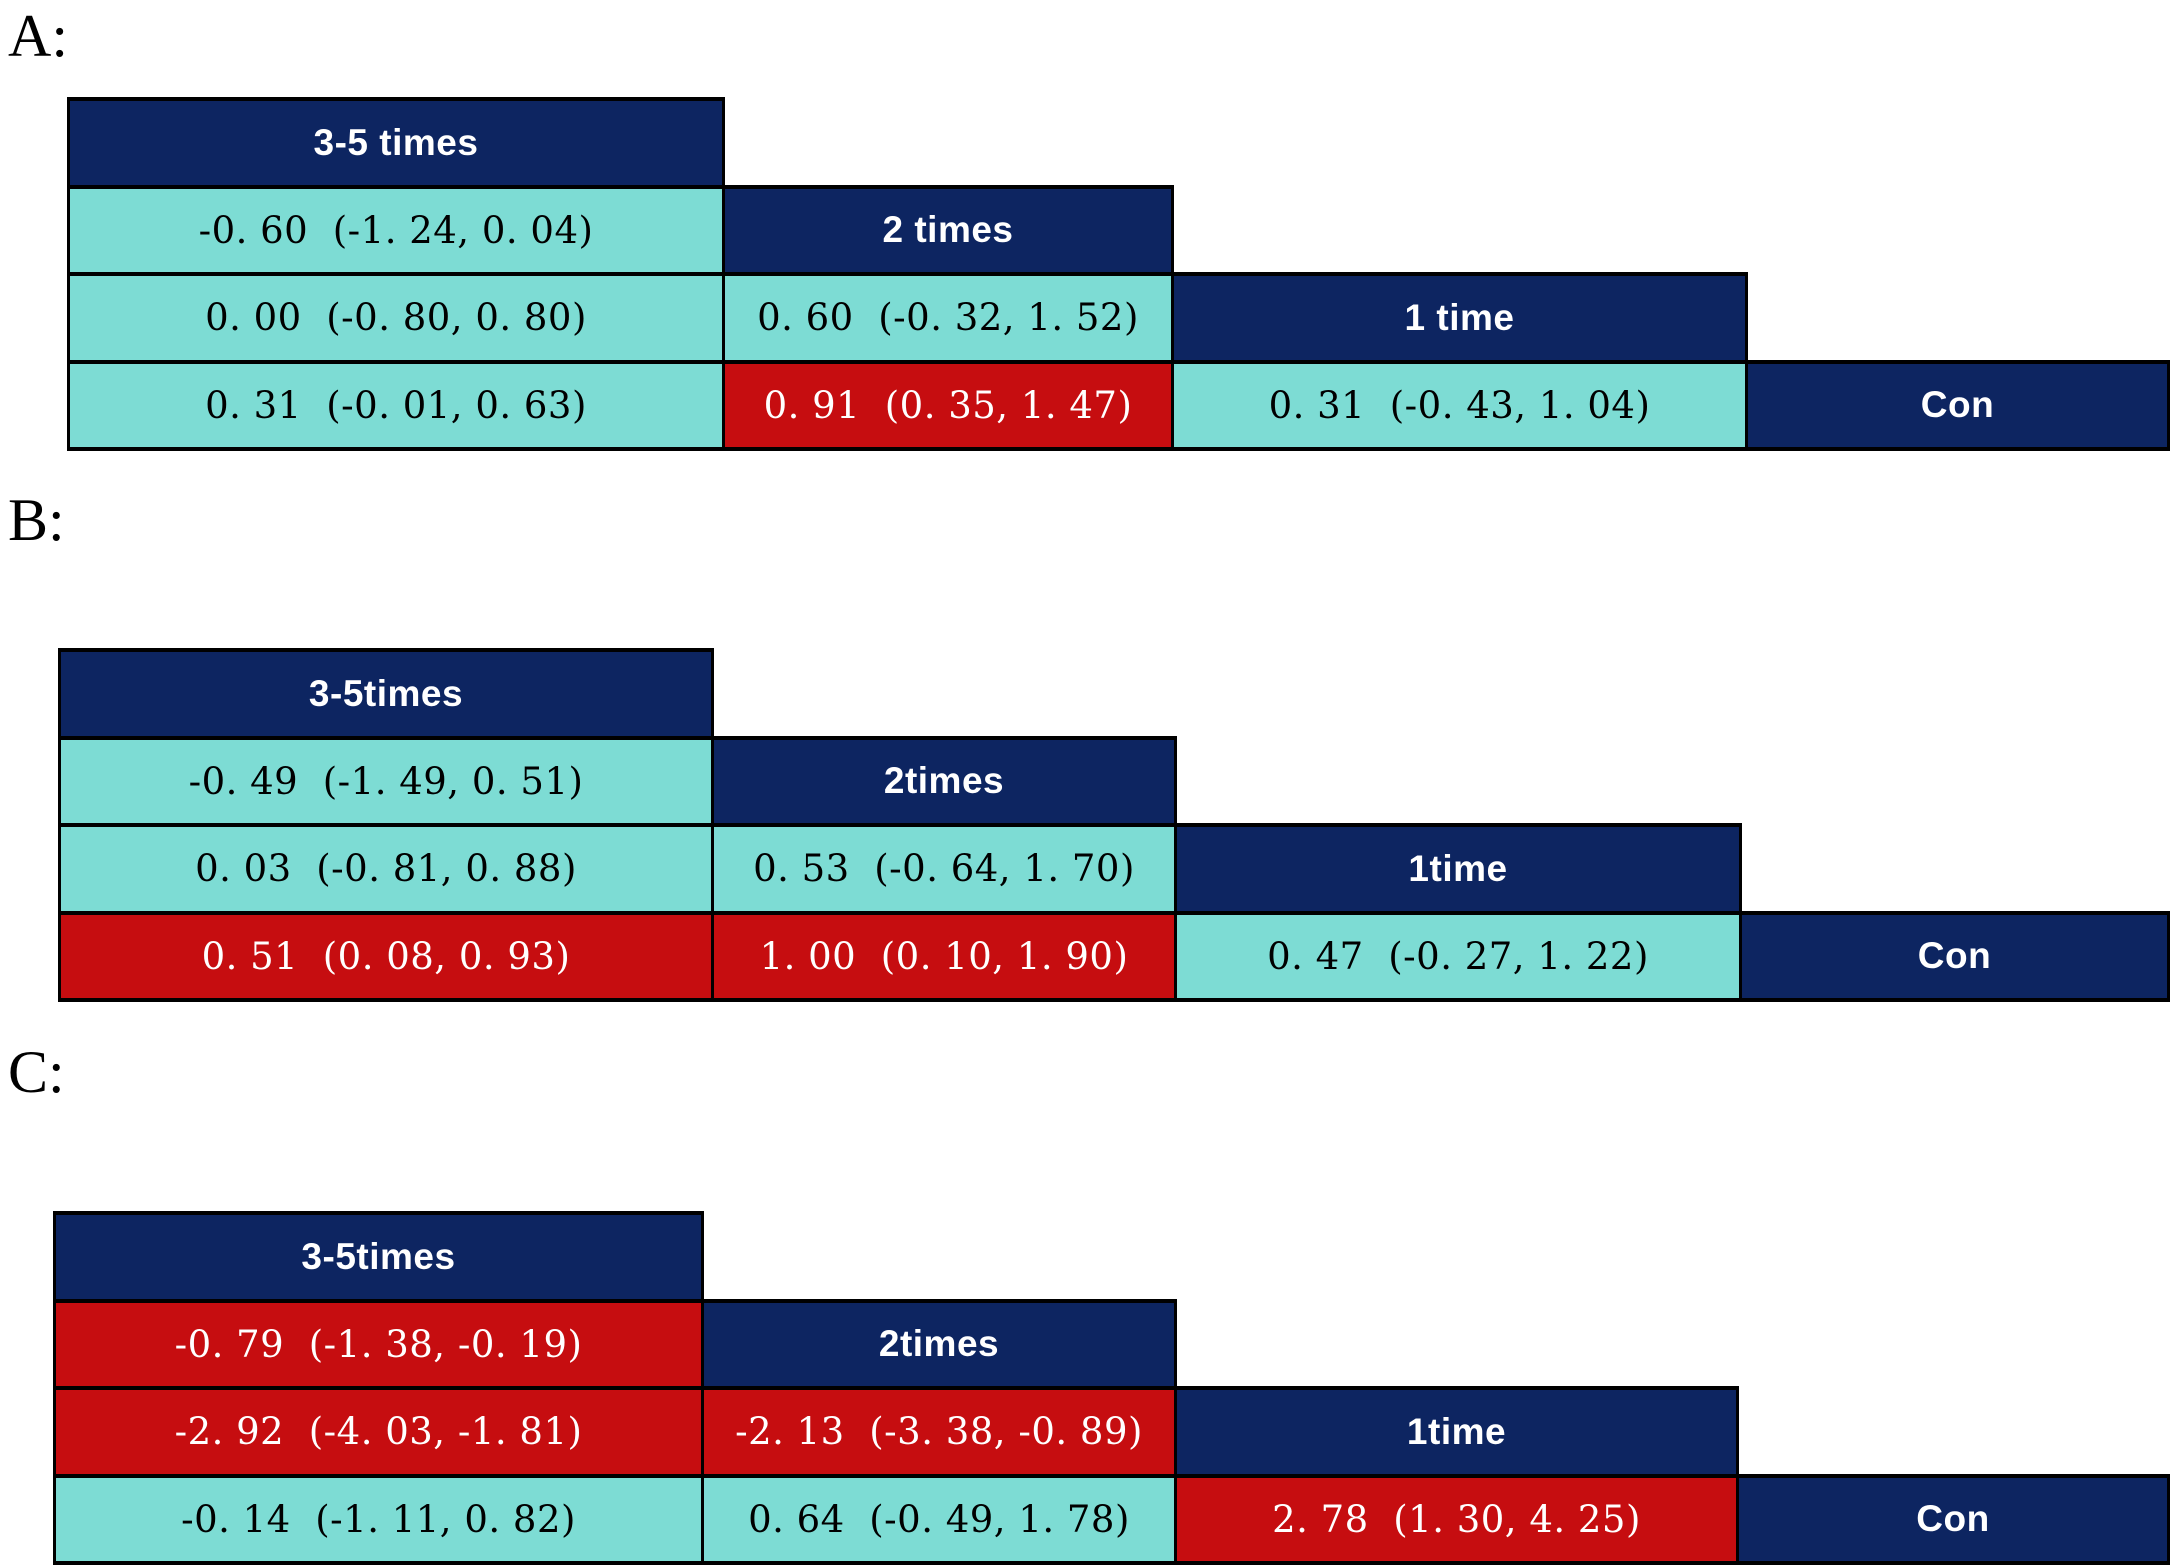  What do you see at coordinates (396, 230) in the screenshot?
I see `effect-estimate-cell: -0. 60 (-1. 24, 0. 04)` at bounding box center [396, 230].